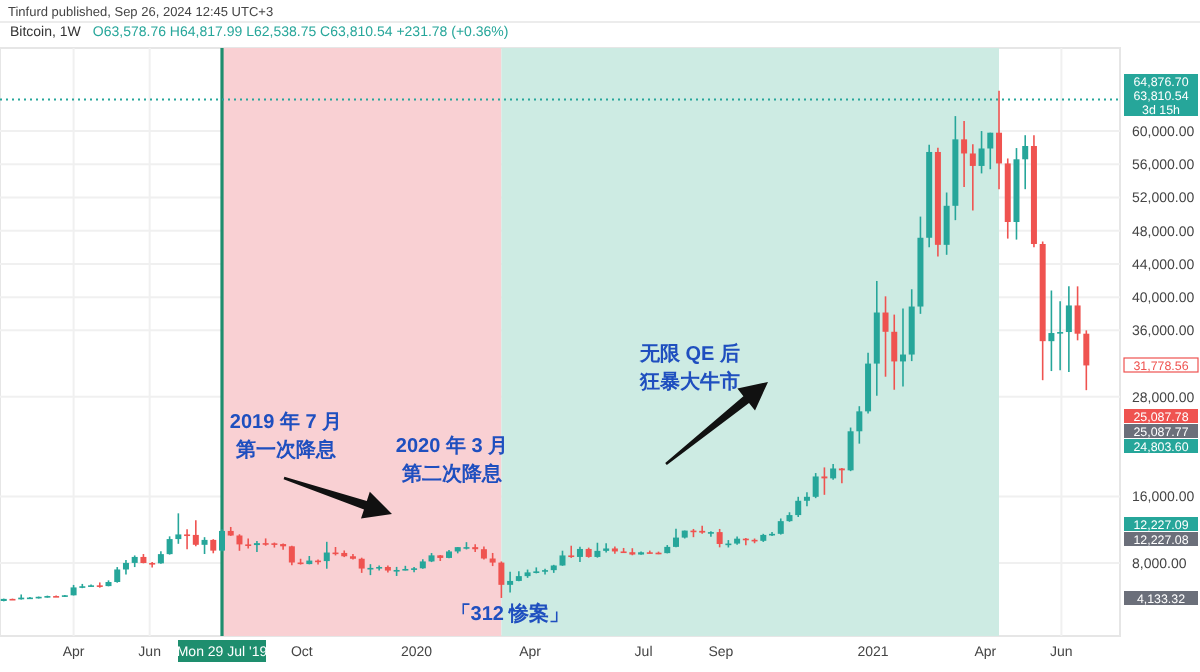 The image size is (1200, 672). Describe the element at coordinates (286, 450) in the screenshot. I see `annotation: 第一次降息` at that location.